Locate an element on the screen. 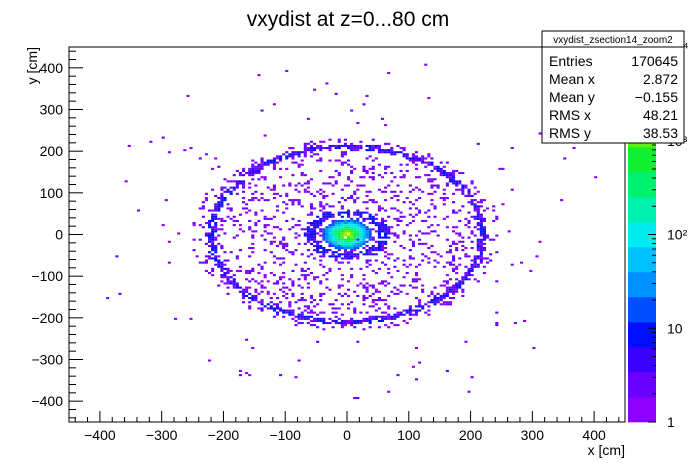 This screenshot has width=696, height=472. stats-box-frame is located at coordinates (613, 87).